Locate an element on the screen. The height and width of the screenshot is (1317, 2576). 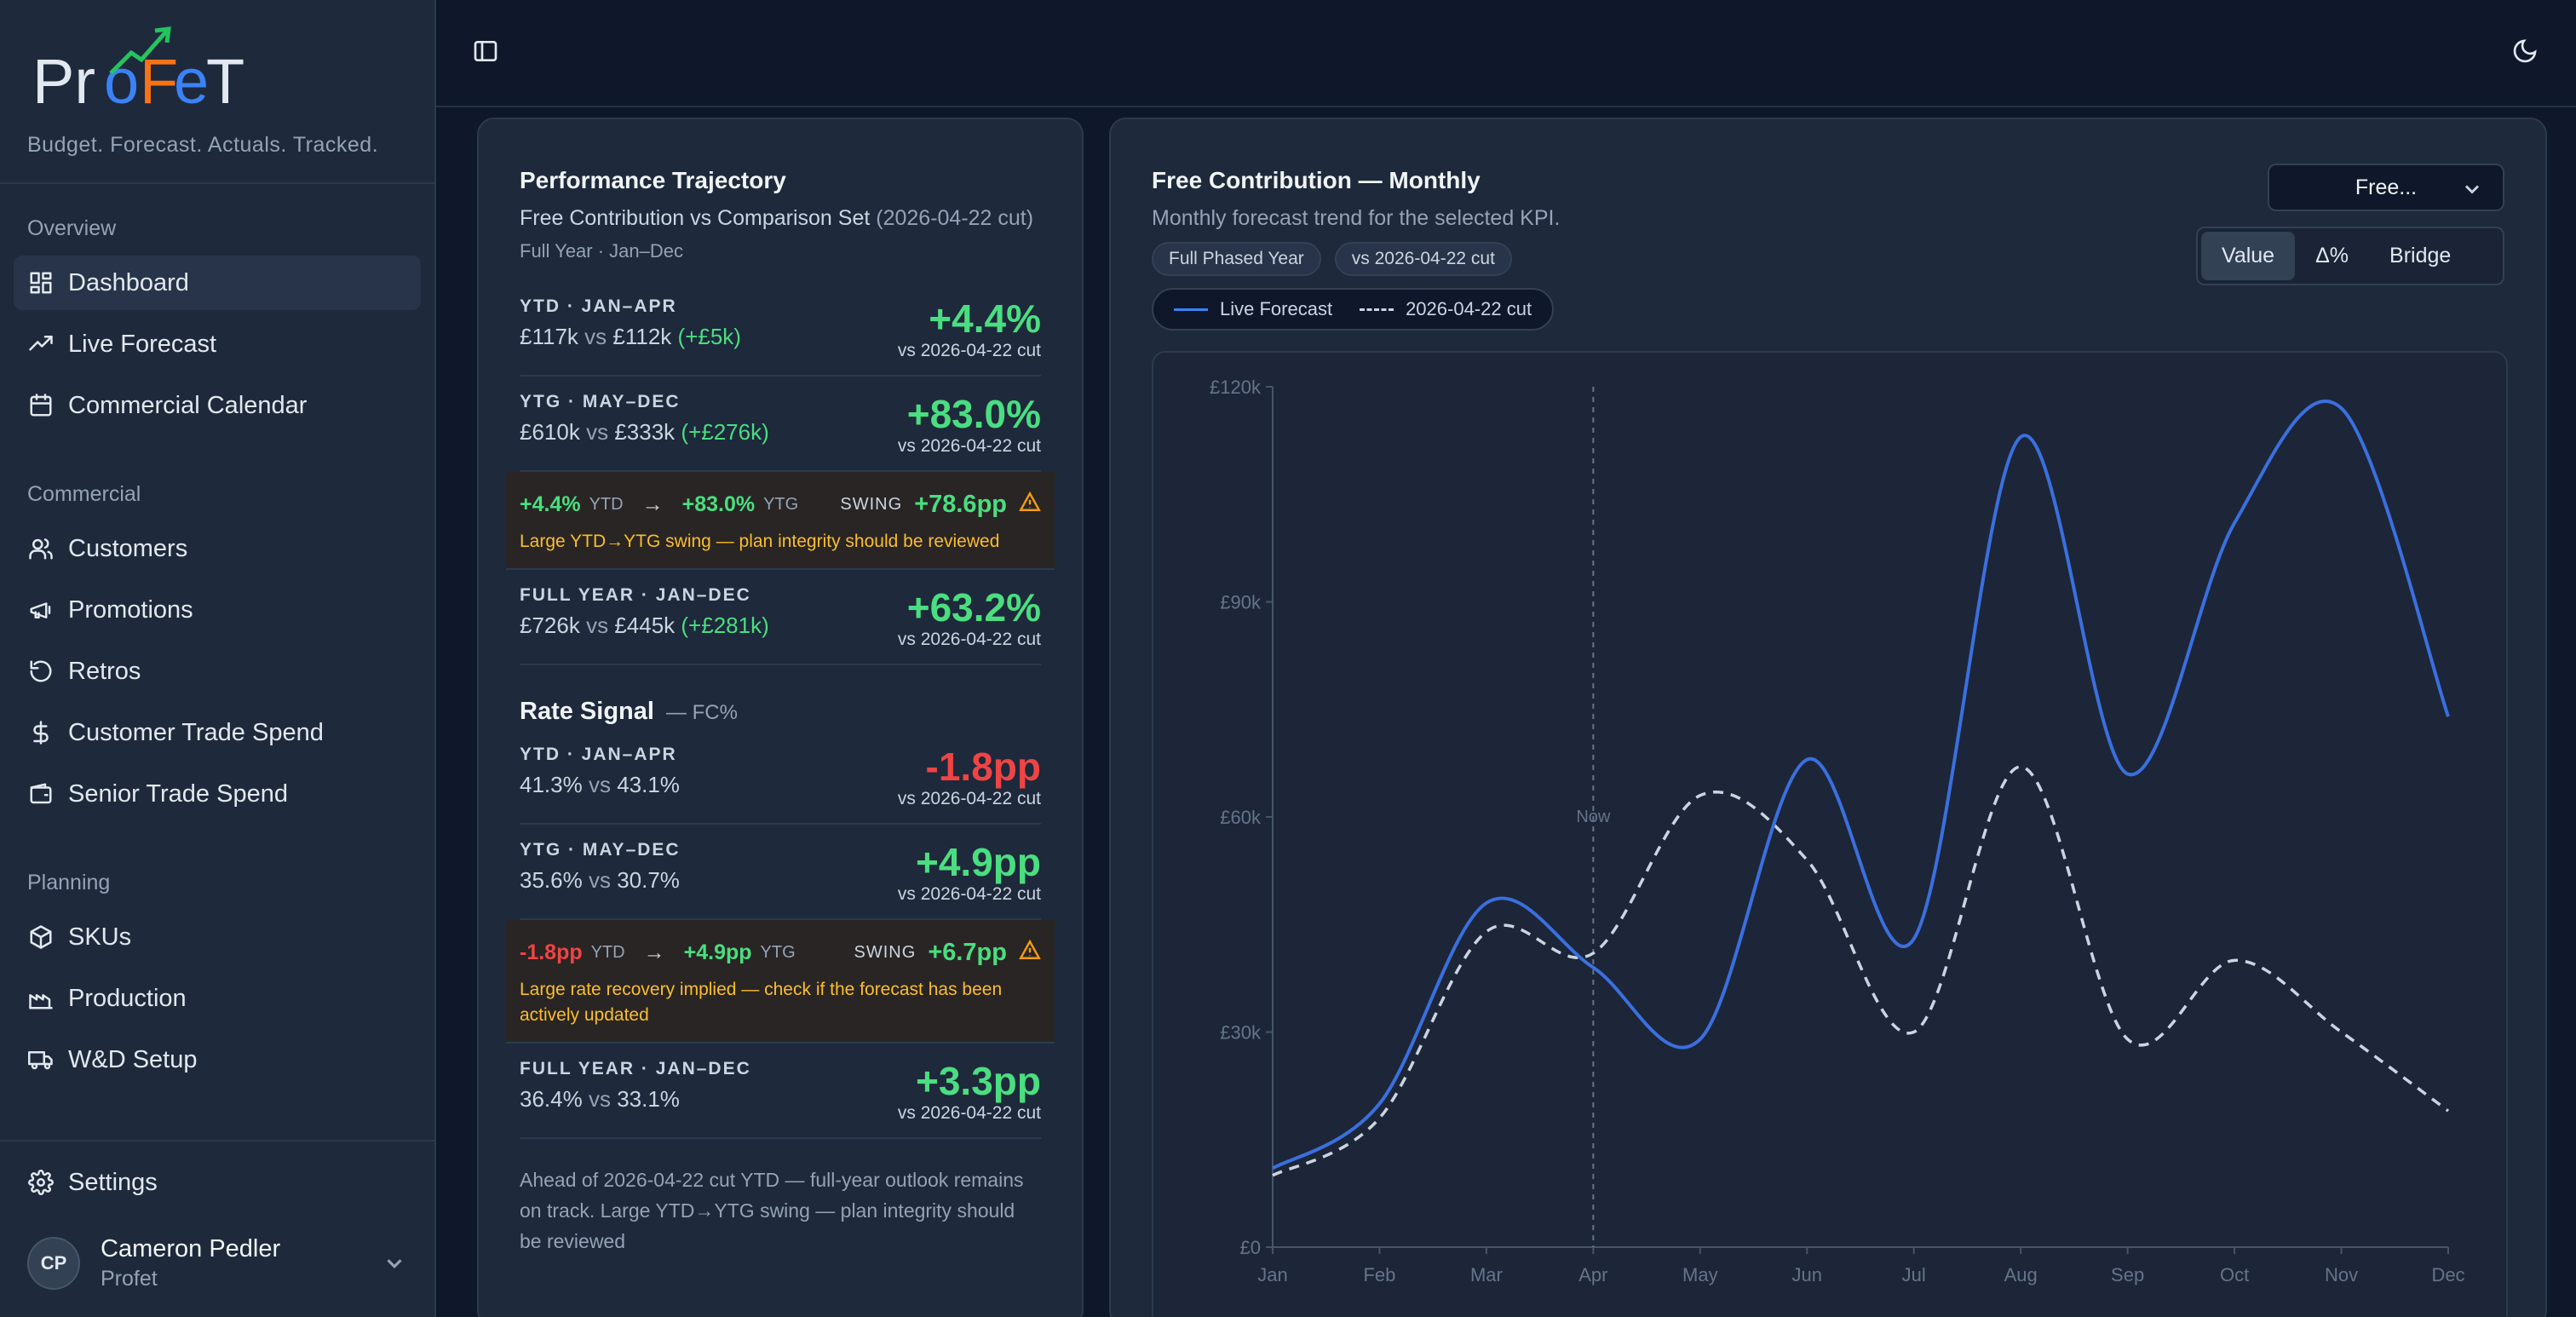
profet-logo: Pr o F e T is located at coordinates (217, 71).